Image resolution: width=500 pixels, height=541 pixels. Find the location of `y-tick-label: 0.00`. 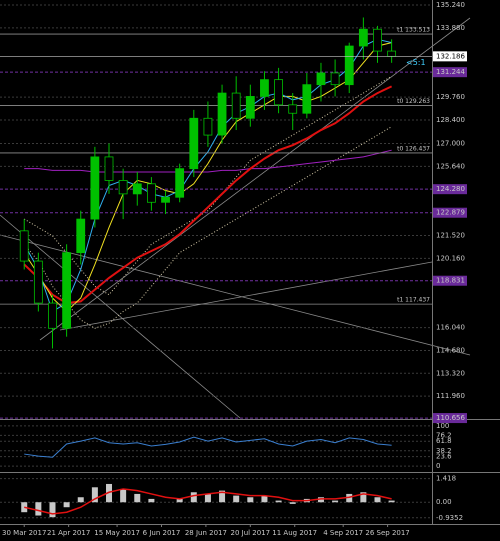

y-tick-label: 0.00 is located at coordinates (444, 502).